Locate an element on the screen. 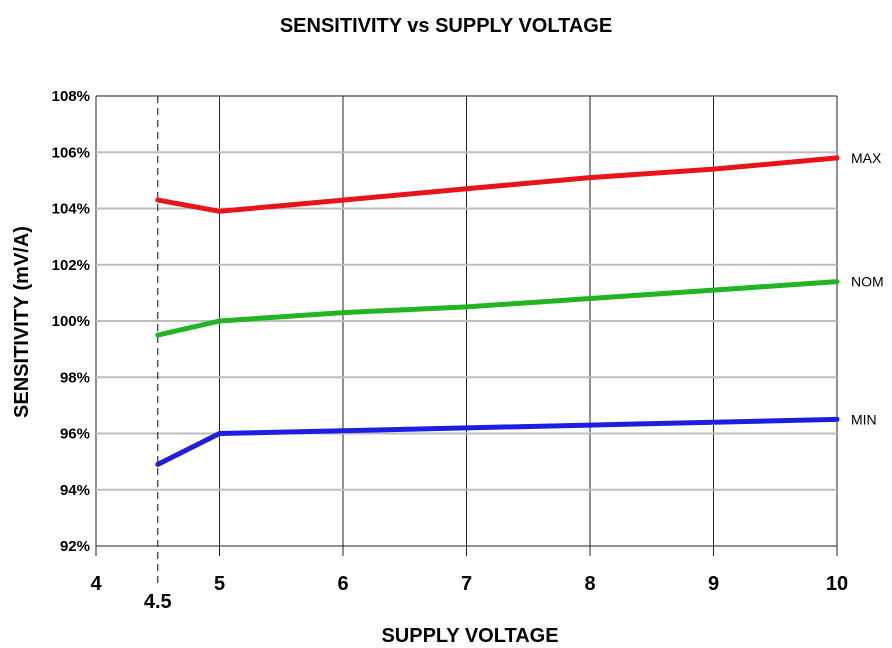 The image size is (892, 648). y-tick-label-5: 102% is located at coordinates (71, 265).